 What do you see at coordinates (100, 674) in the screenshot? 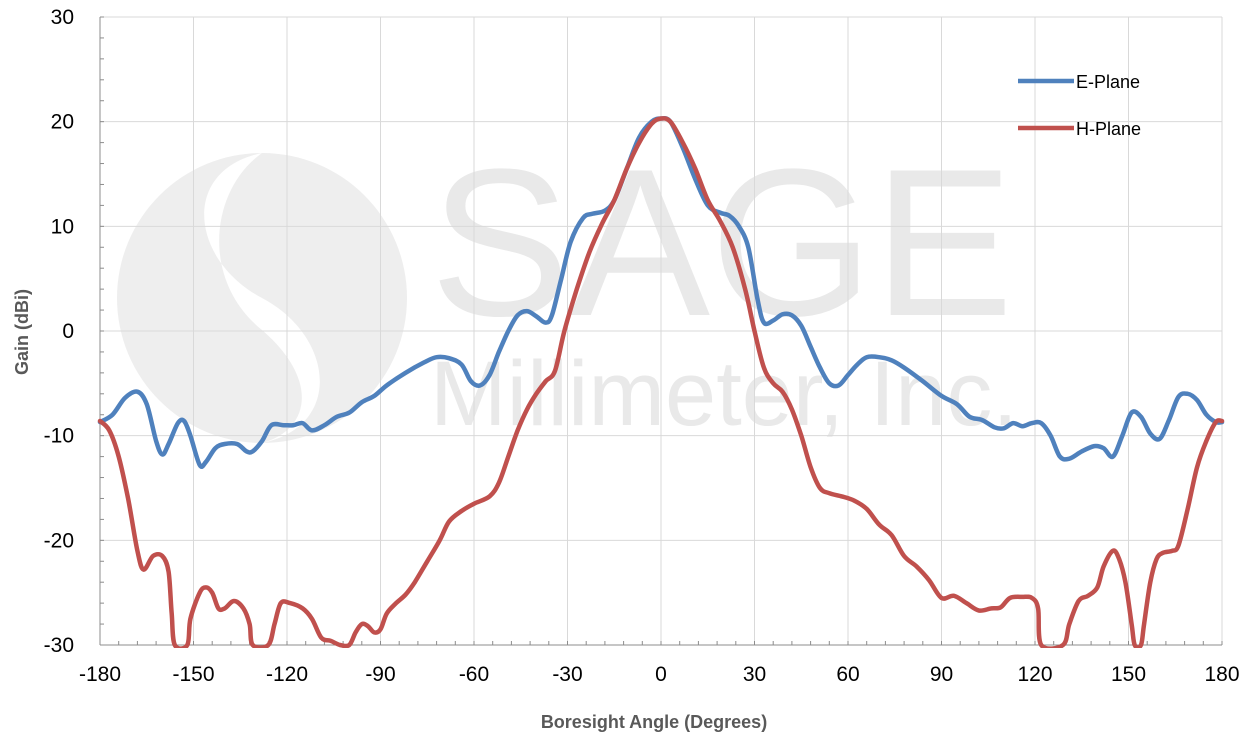
I see `x-tick-label: -180` at bounding box center [100, 674].